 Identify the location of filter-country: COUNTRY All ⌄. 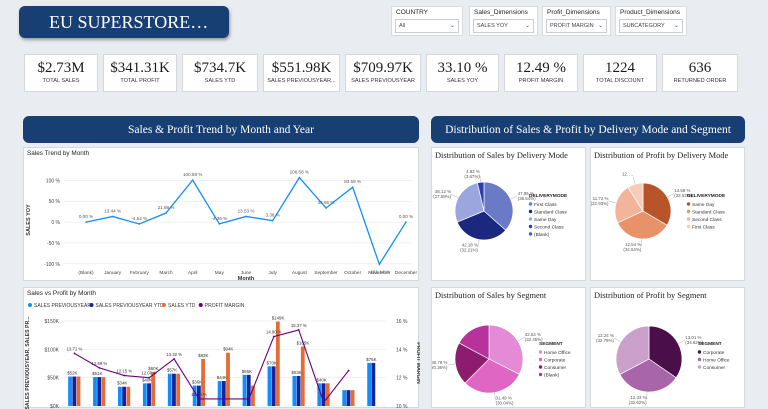
(427, 21).